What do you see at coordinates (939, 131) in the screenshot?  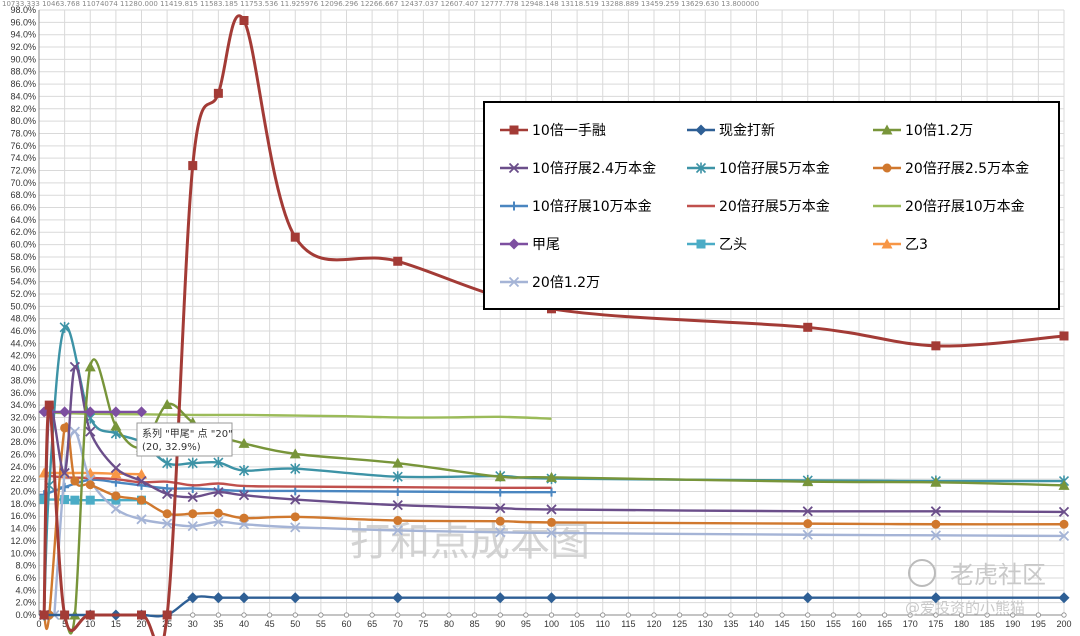 I see `legend-label: 10倍1.2万` at bounding box center [939, 131].